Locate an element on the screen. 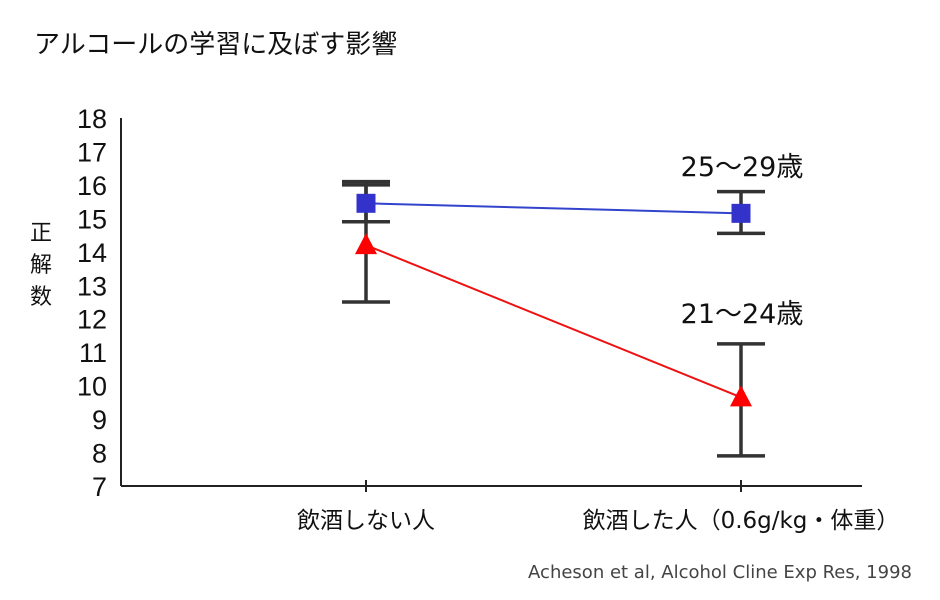 The height and width of the screenshot is (600, 940). y-tick-label: 14 is located at coordinates (92, 253).